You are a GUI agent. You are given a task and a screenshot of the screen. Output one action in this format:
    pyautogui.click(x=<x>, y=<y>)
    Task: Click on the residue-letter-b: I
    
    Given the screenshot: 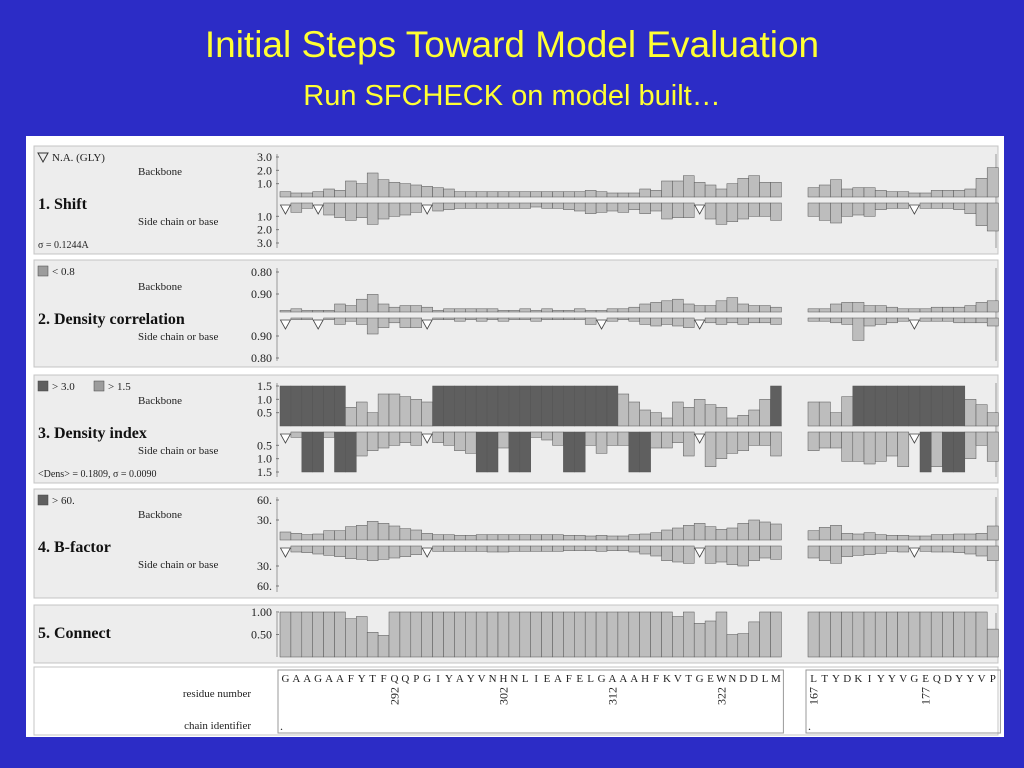 What is the action you would take?
    pyautogui.click(x=870, y=679)
    